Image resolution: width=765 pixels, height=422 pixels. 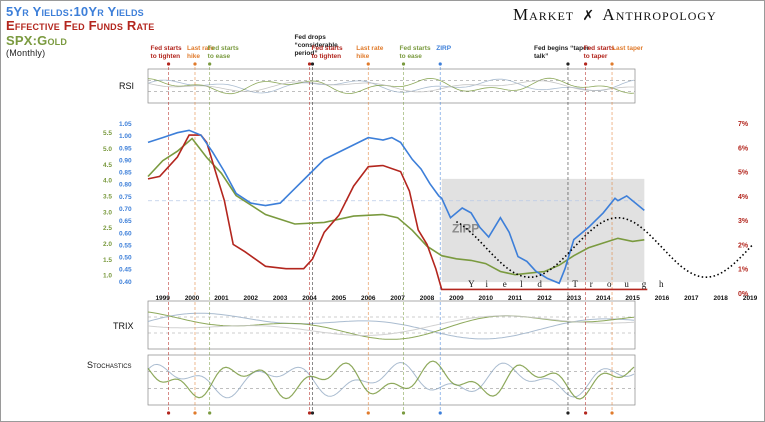 I want to click on trough-letter: o, so click(x=609, y=284).